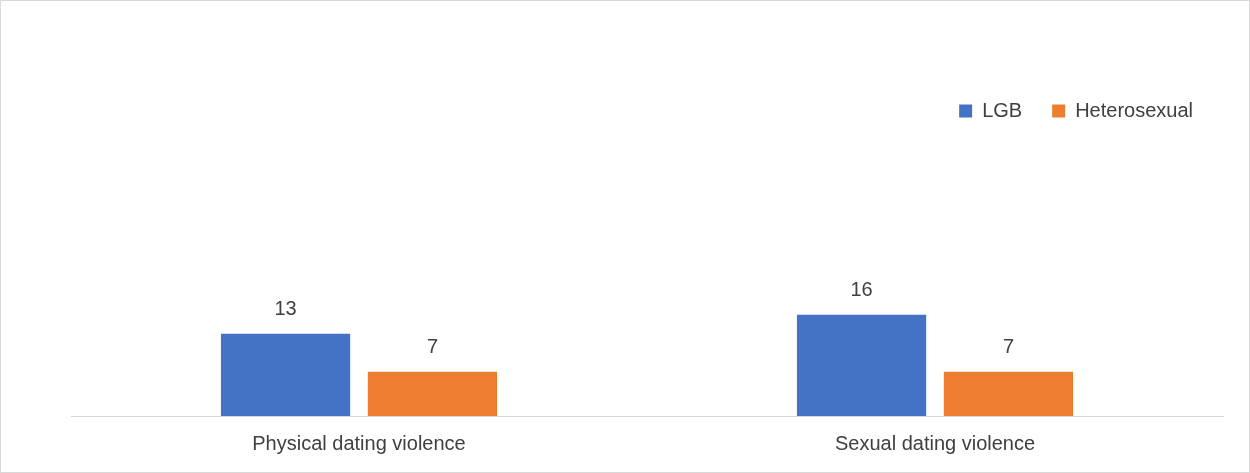 The image size is (1250, 473). I want to click on legend-label: LGB, so click(1002, 109).